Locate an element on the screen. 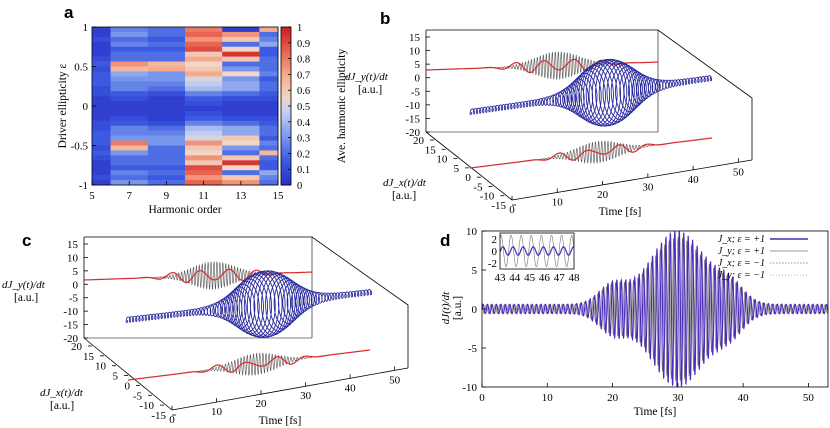 Image resolution: width=830 pixels, height=428 pixels. c-frame-bottom is located at coordinates (290, 389).